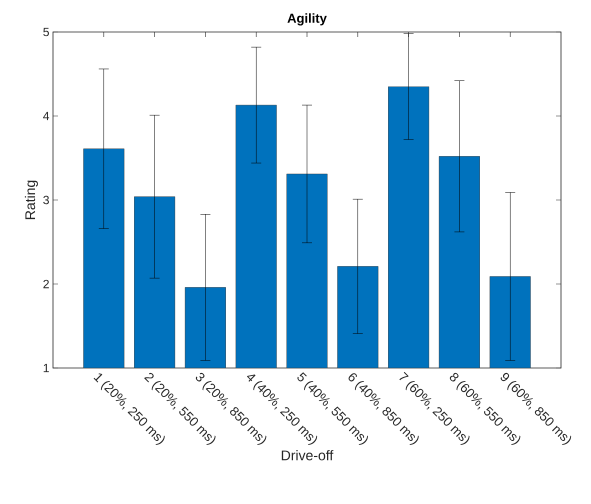 The image size is (591, 504). What do you see at coordinates (307, 19) in the screenshot?
I see `chart-title: Agility` at bounding box center [307, 19].